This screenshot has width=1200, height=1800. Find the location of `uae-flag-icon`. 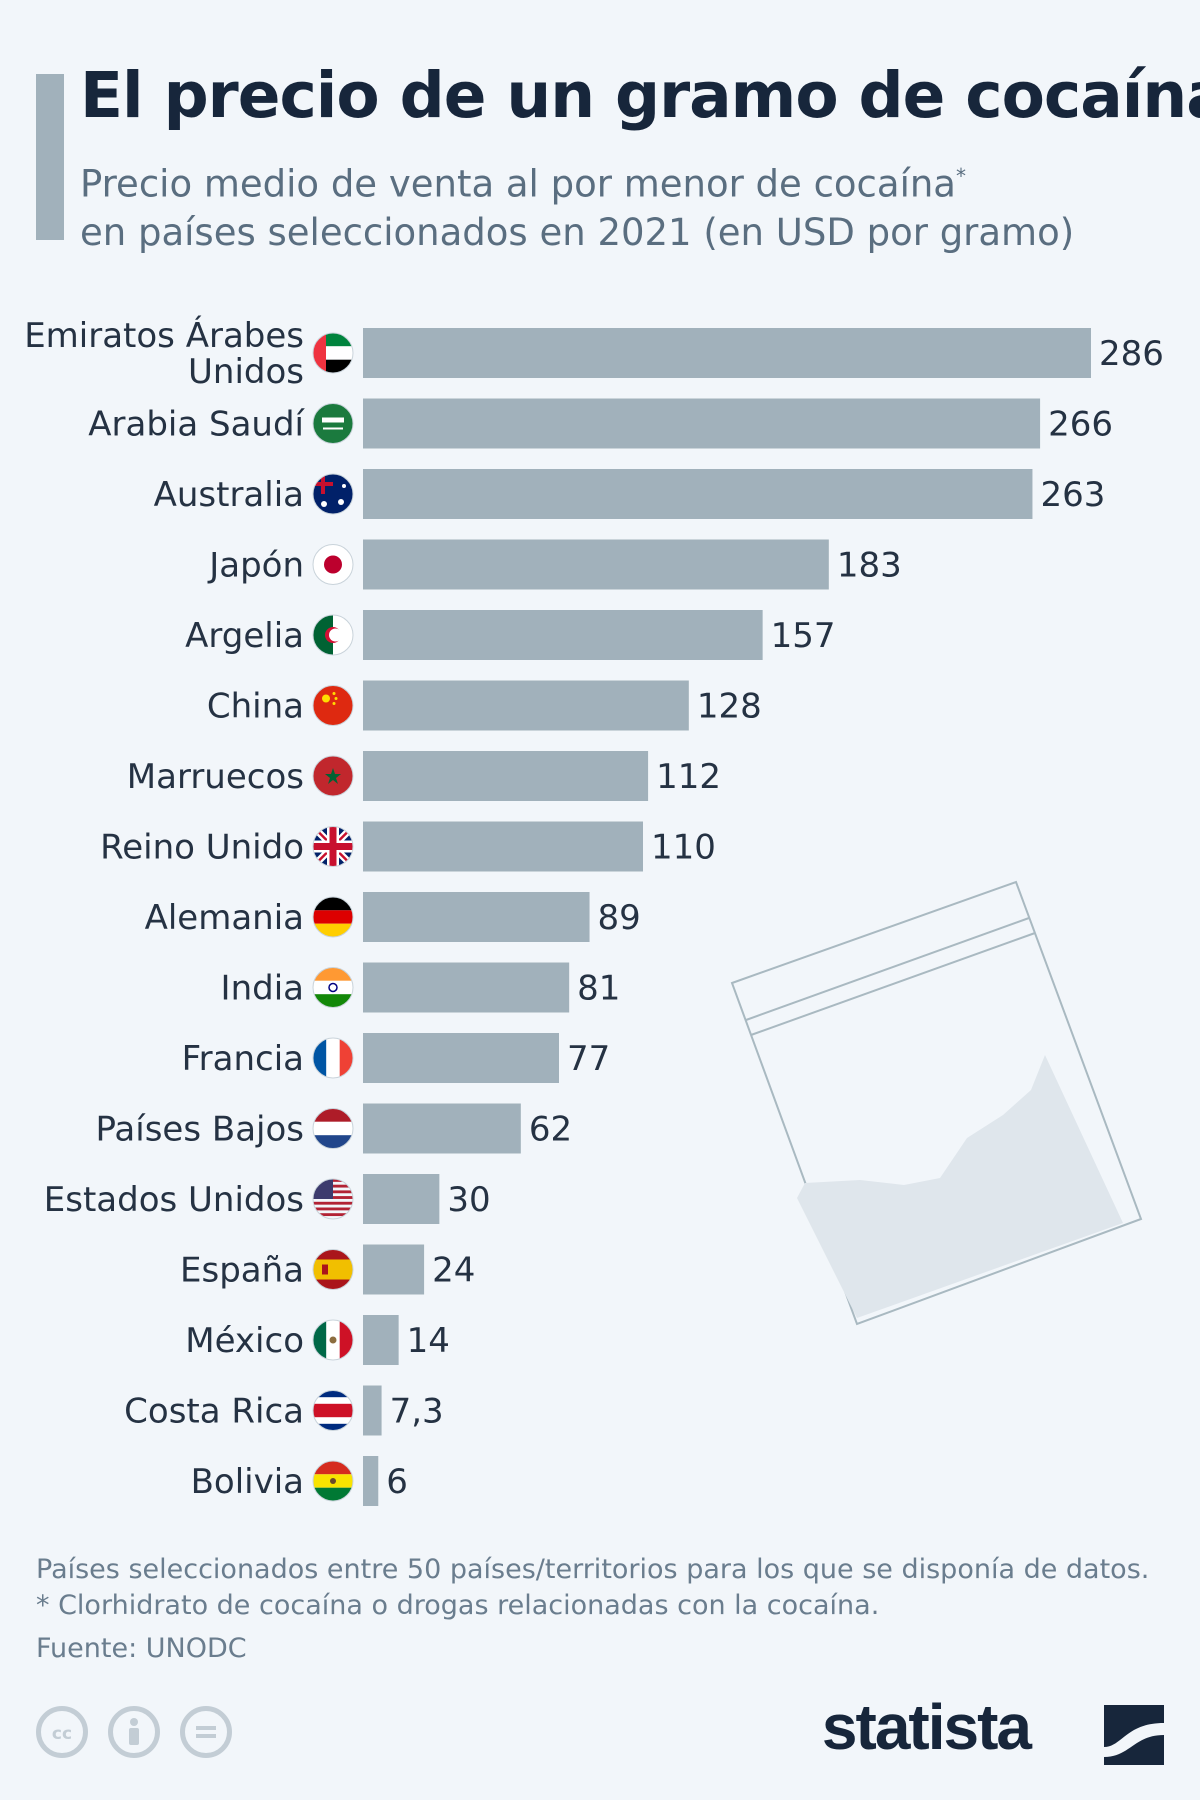

uae-flag-icon is located at coordinates (333, 353).